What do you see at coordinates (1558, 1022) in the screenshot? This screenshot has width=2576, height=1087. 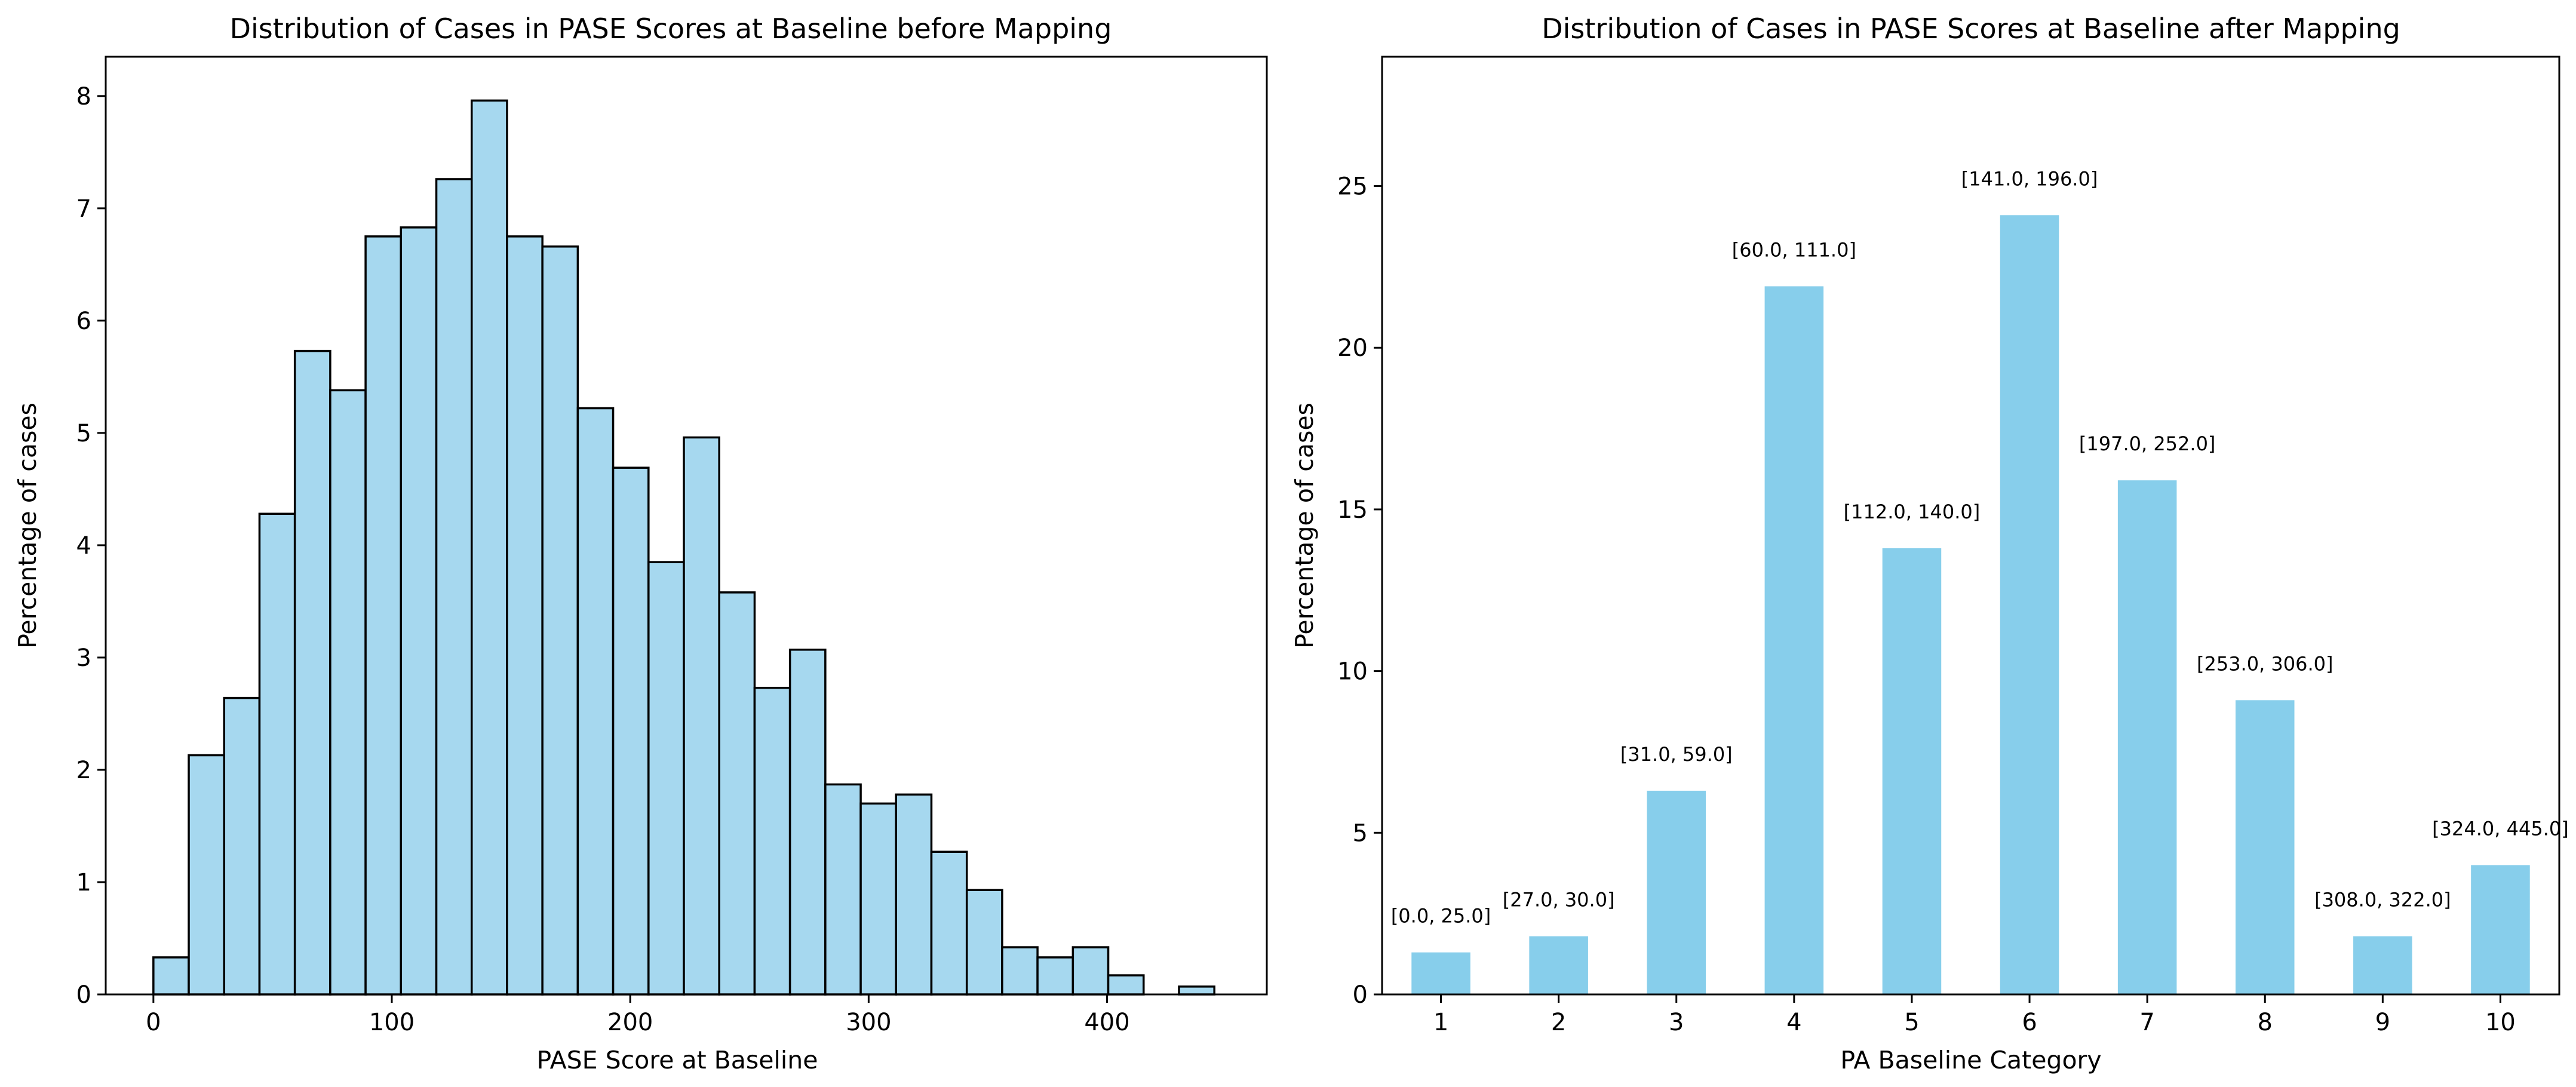 I see `x-tick-label: 2` at bounding box center [1558, 1022].